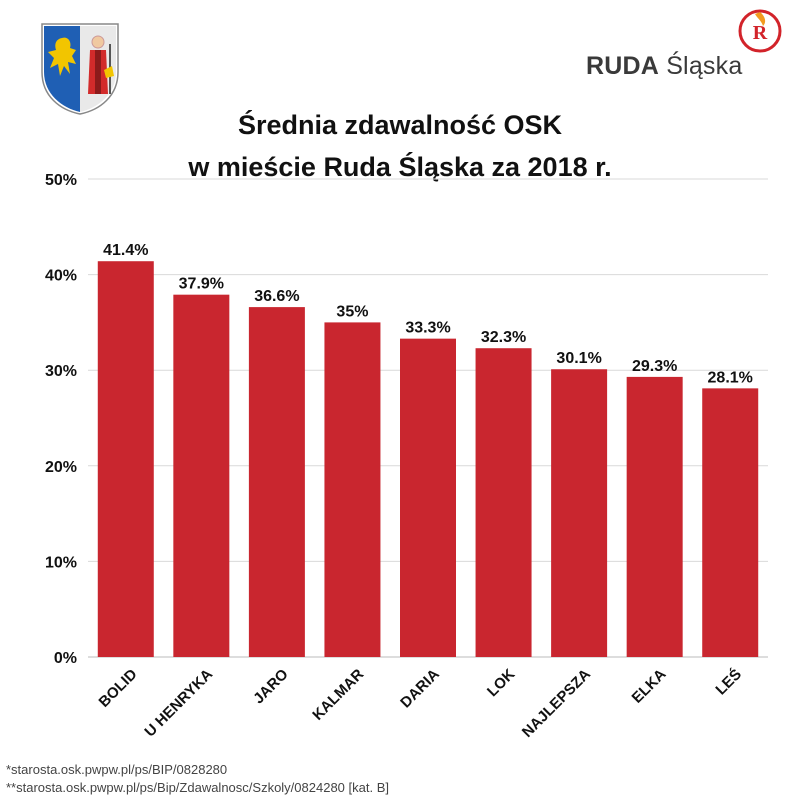  I want to click on data-label: 30.1%, so click(578, 358).